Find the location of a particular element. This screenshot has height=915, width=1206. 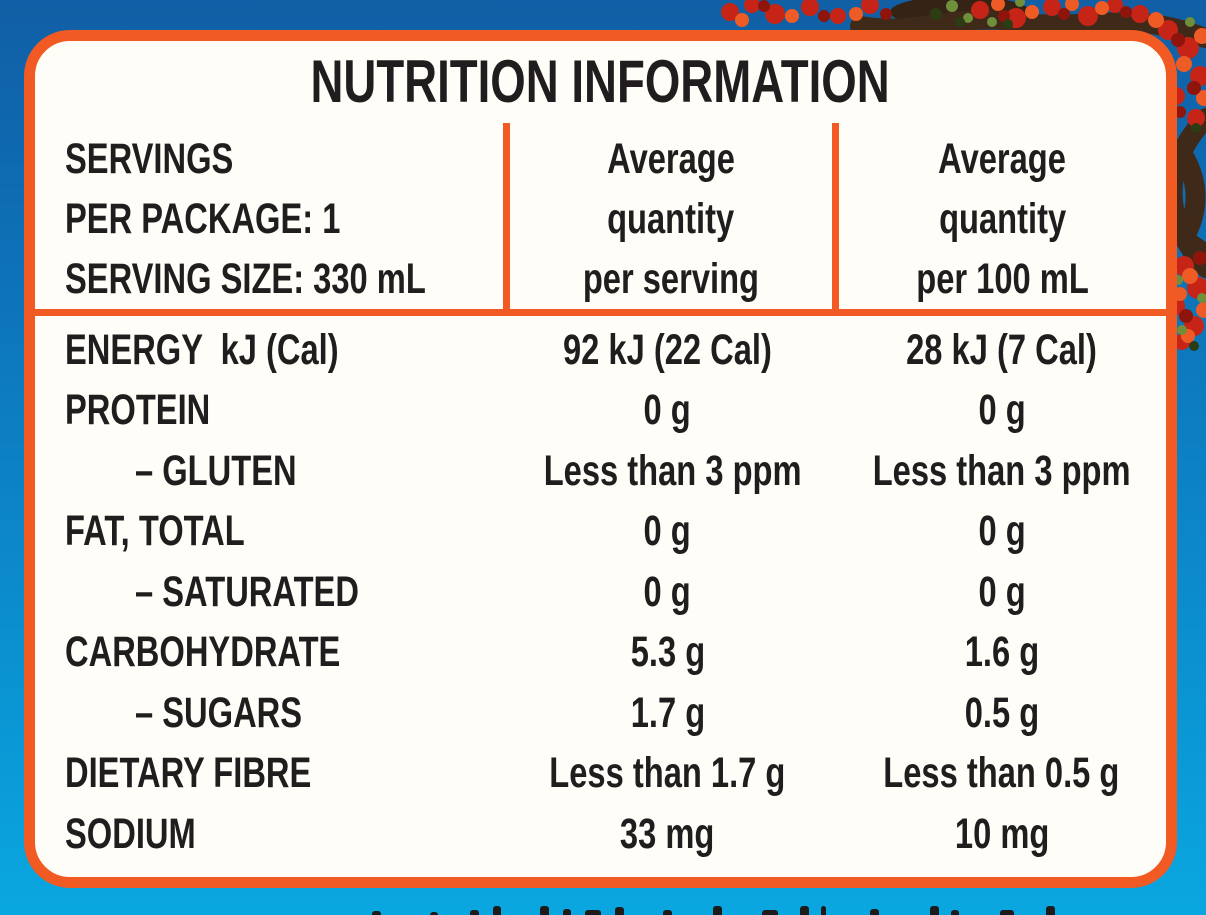

row-label-energy: ENERGY kJ (Cal) is located at coordinates (202, 349).